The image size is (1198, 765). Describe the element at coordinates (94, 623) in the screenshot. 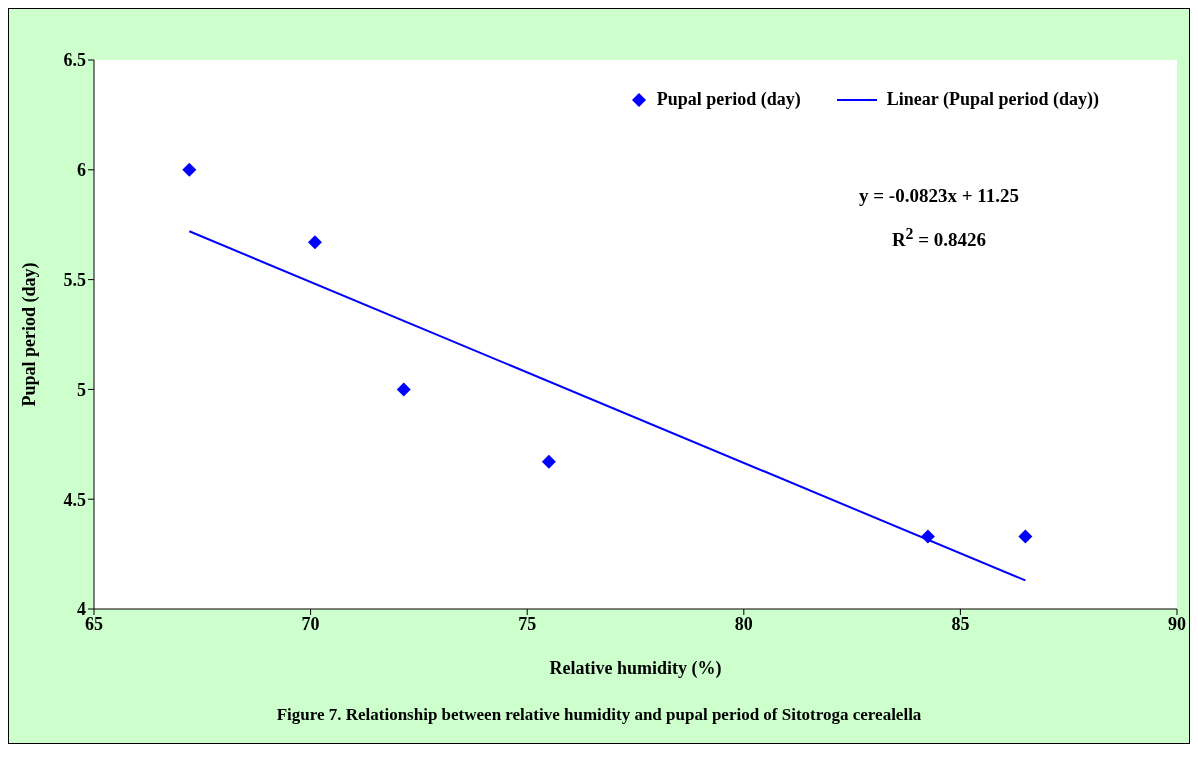

I see `x-tick-label: 65` at that location.